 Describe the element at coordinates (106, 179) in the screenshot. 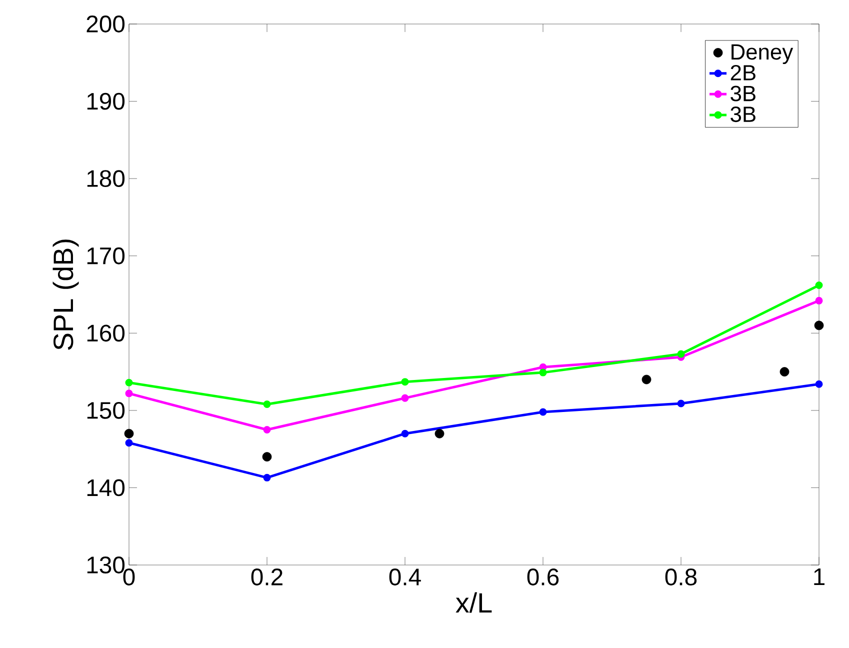

I see `y-tick-label: 180` at that location.